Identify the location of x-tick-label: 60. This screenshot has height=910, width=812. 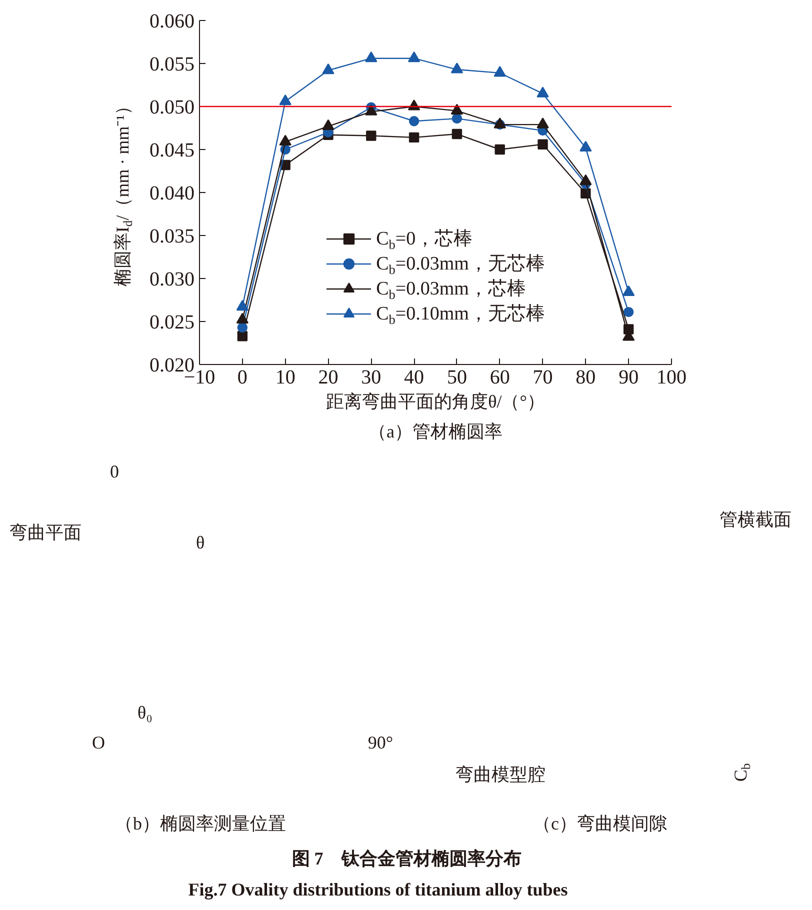
(500, 377).